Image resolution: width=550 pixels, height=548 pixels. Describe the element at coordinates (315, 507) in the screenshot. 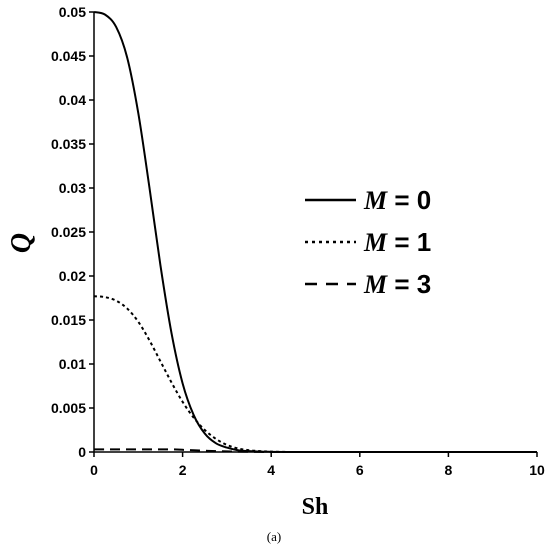

I see `x-axis-title: Sh` at that location.